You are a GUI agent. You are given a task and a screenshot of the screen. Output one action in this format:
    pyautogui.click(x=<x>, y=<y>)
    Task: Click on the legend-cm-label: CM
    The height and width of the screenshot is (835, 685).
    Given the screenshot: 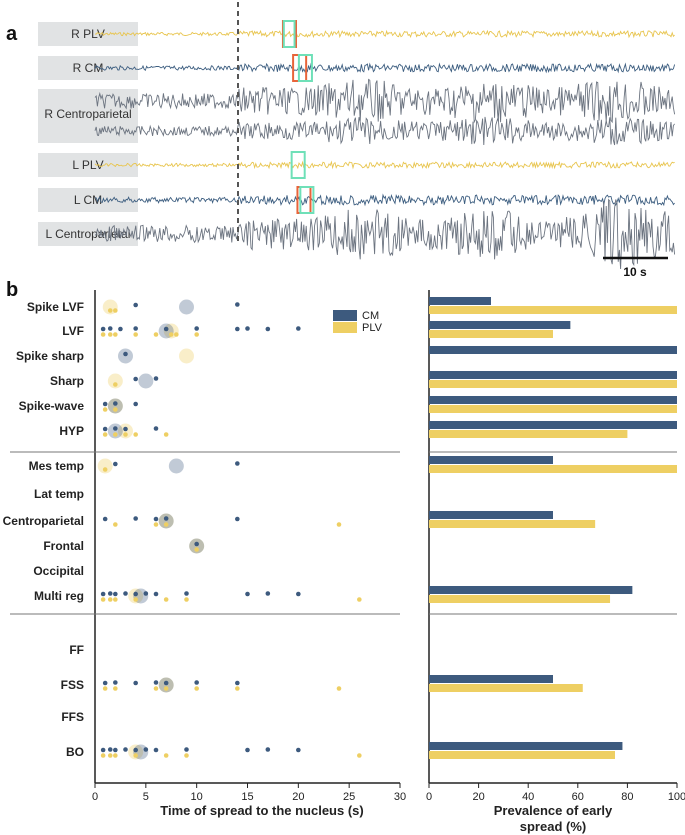 What is the action you would take?
    pyautogui.click(x=370, y=316)
    